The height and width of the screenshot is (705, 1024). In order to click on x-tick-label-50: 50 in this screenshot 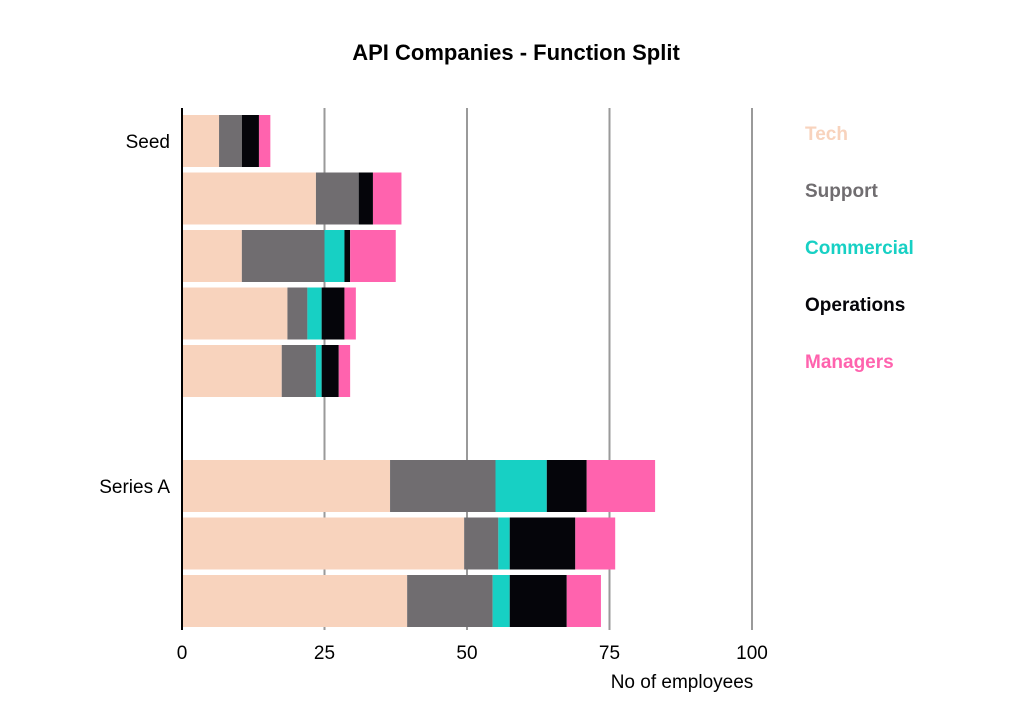, I will do `click(466, 653)`.